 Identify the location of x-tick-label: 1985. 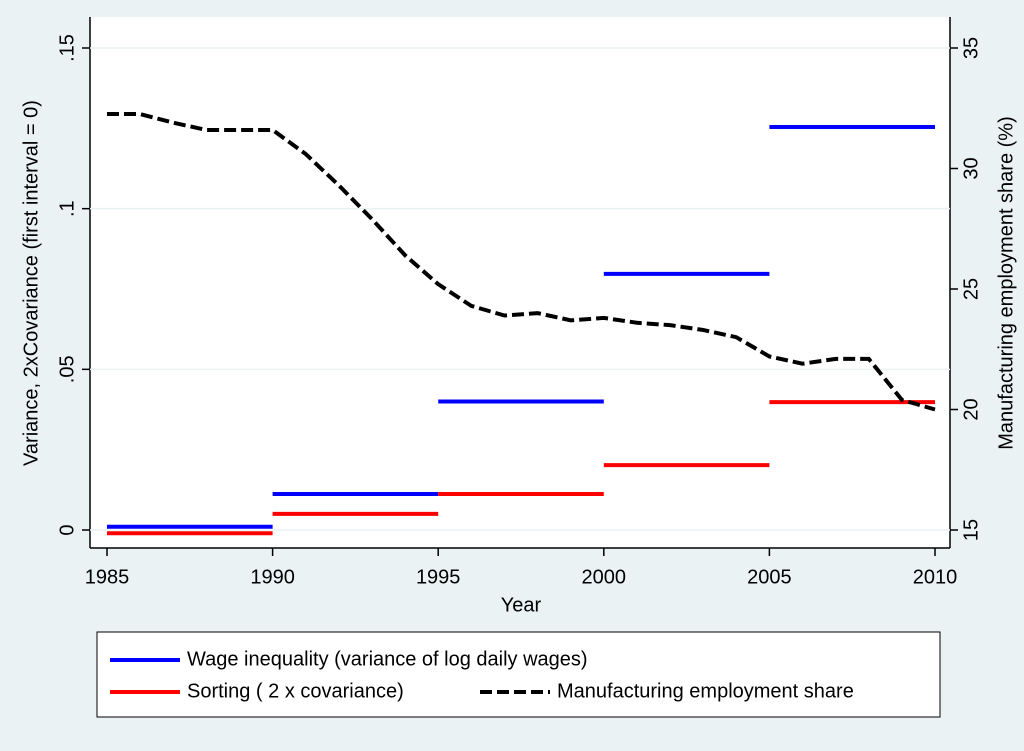
(107, 577).